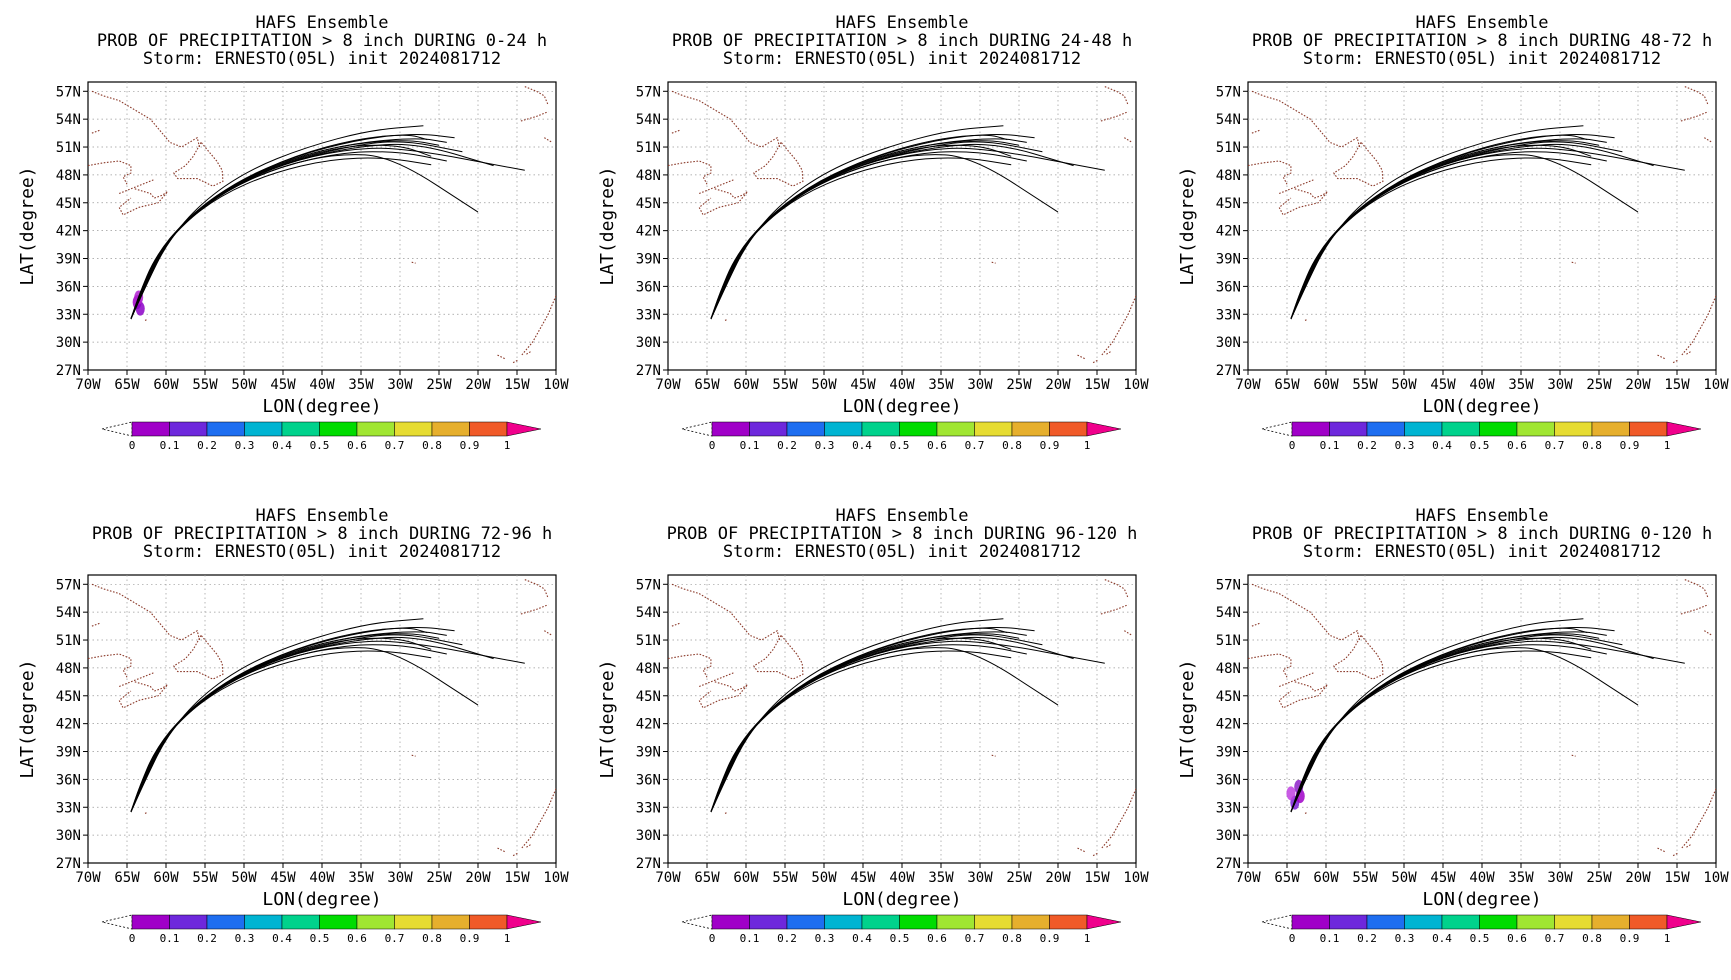  Describe the element at coordinates (1228, 697) in the screenshot. I see `y-tick-label: 45N` at that location.